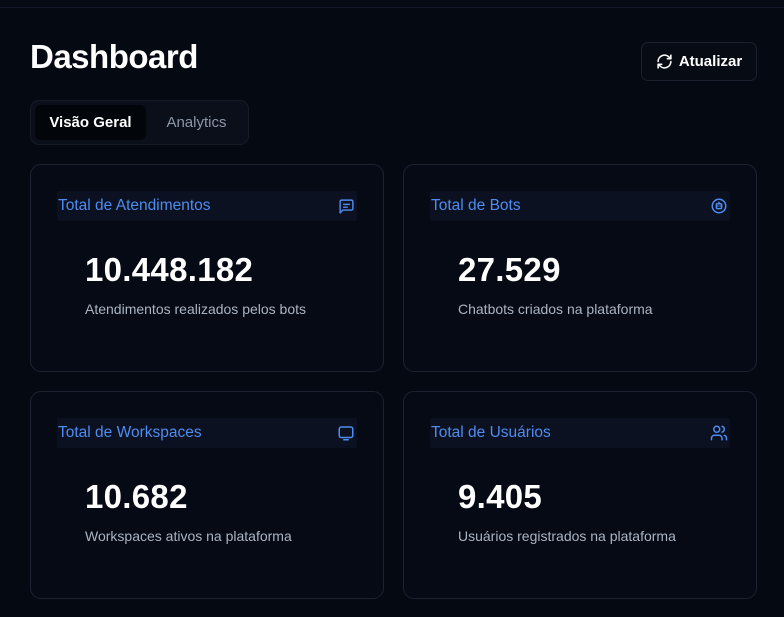 The width and height of the screenshot is (784, 617). Describe the element at coordinates (136, 496) in the screenshot. I see `stat-value: 10.682` at that location.